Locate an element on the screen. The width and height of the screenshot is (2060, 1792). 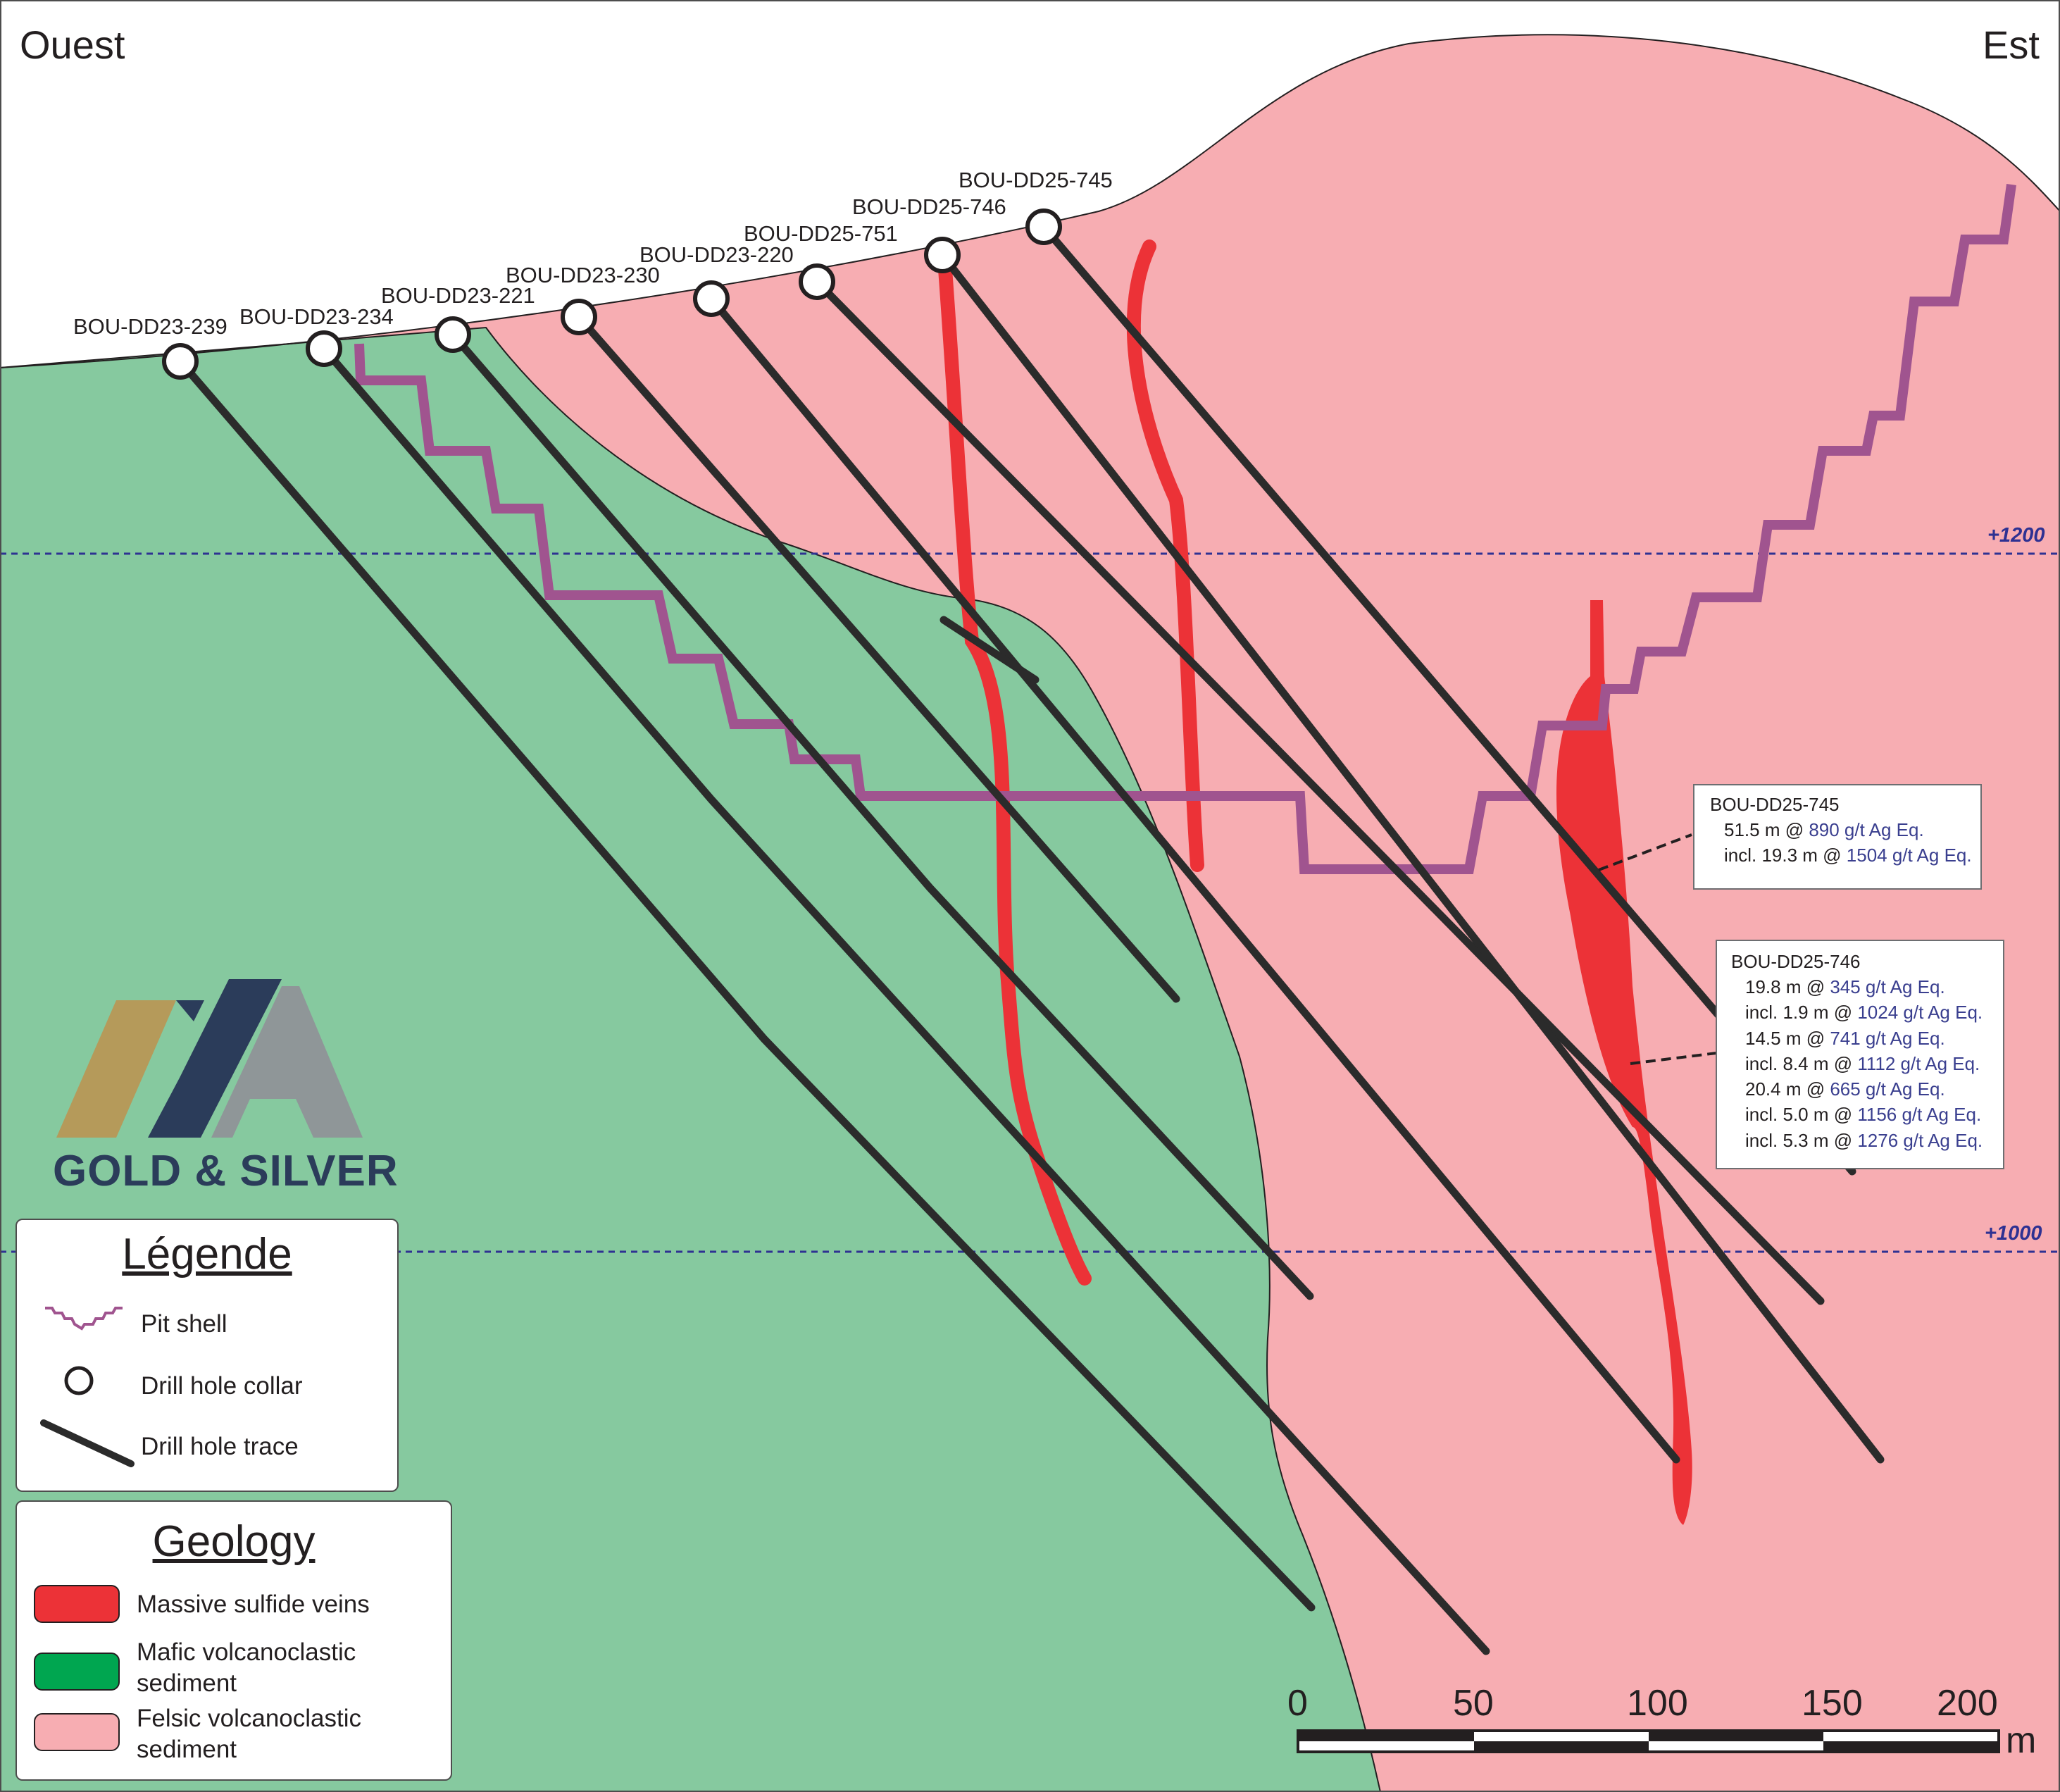
geology-label-felsic: Felsic volcanoclastic sediment is located at coordinates (249, 1734).